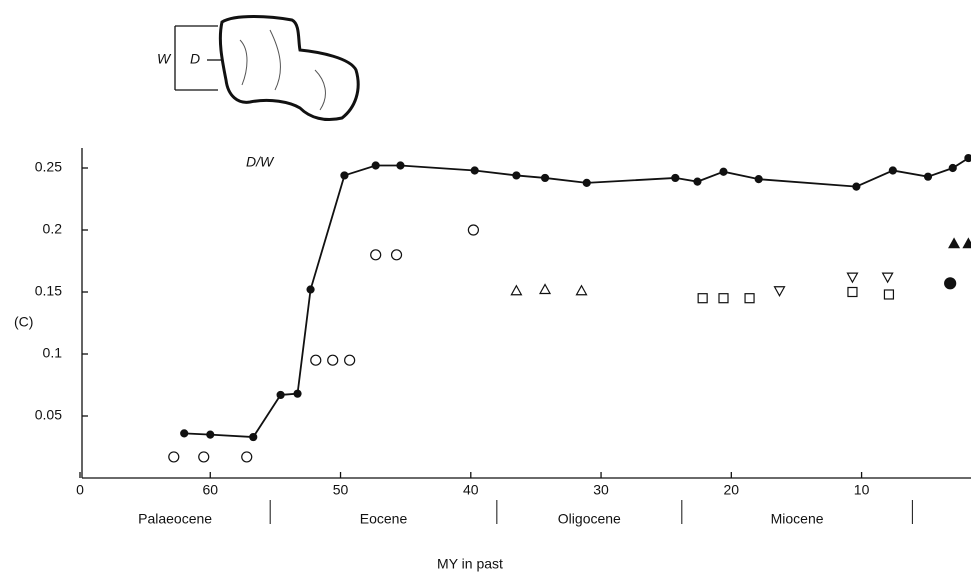  I want to click on bone-diagram: W D, so click(258, 68).